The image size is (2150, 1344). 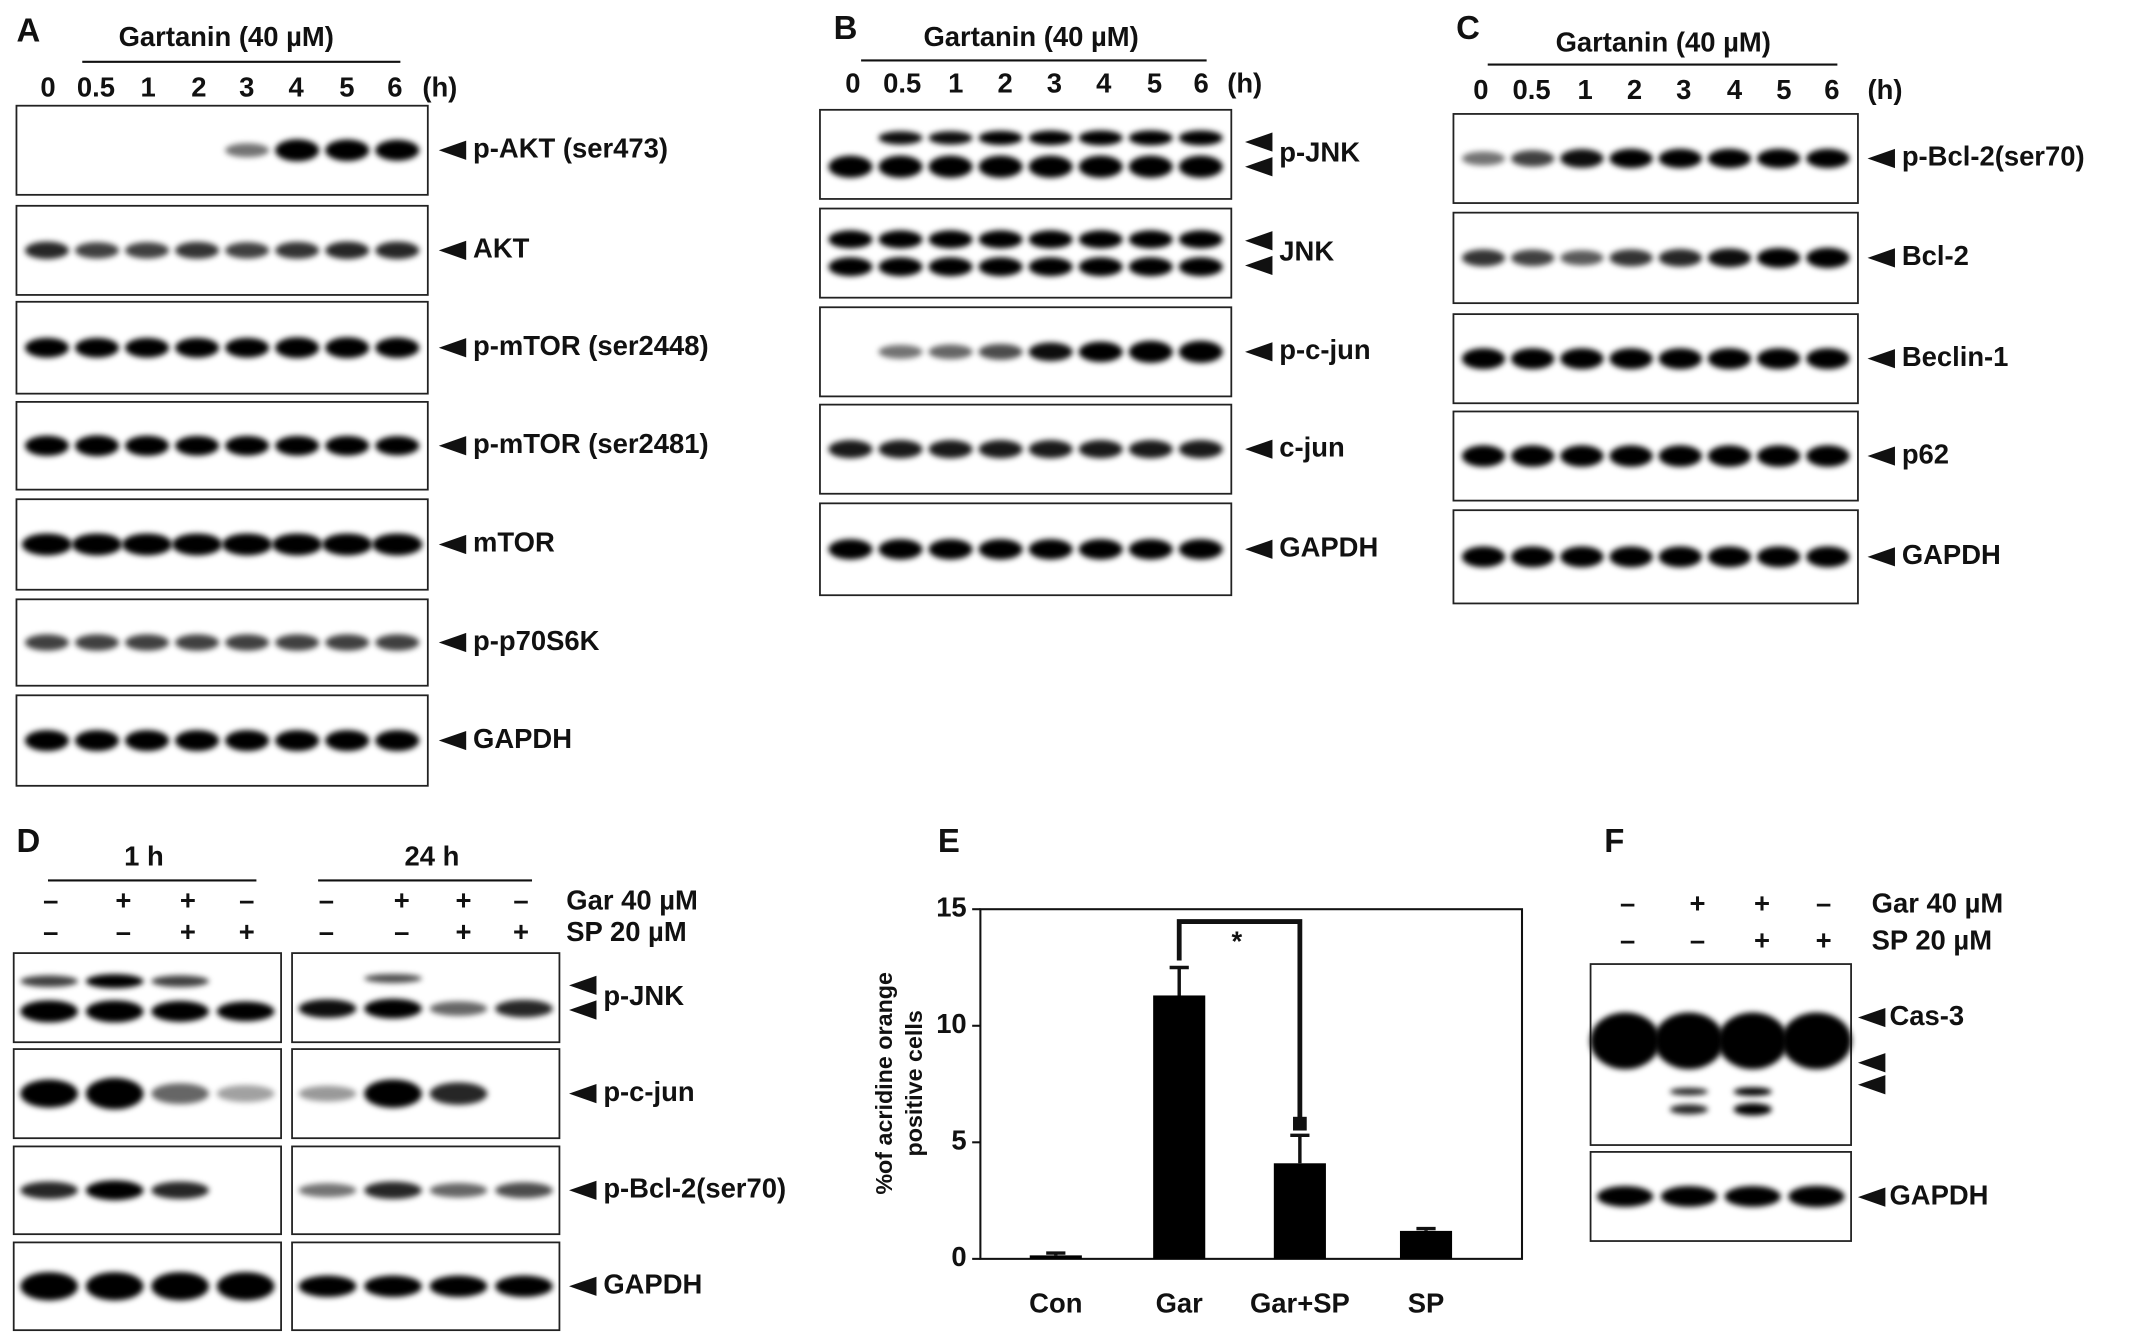 I want to click on time-label: 0.5, so click(x=1532, y=89).